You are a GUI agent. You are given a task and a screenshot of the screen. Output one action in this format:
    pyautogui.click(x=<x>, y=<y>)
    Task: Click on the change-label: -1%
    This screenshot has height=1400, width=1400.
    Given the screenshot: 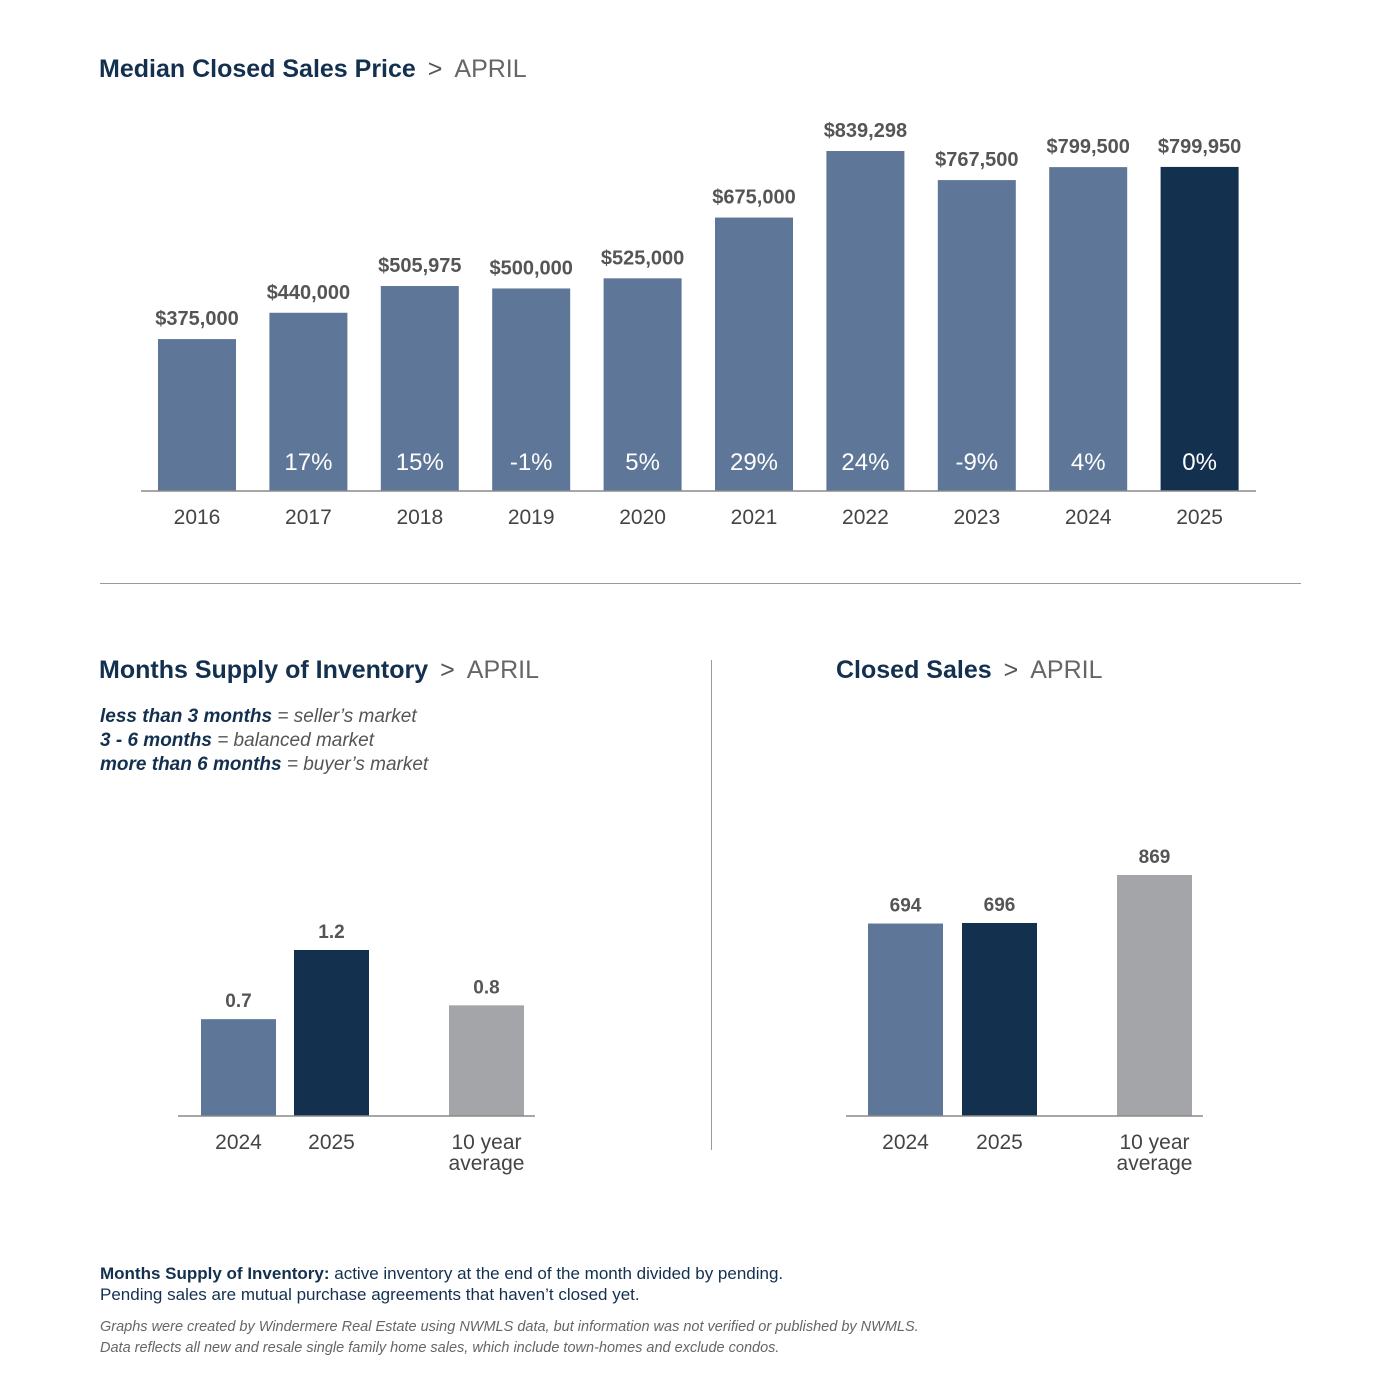 What is the action you would take?
    pyautogui.click(x=531, y=462)
    